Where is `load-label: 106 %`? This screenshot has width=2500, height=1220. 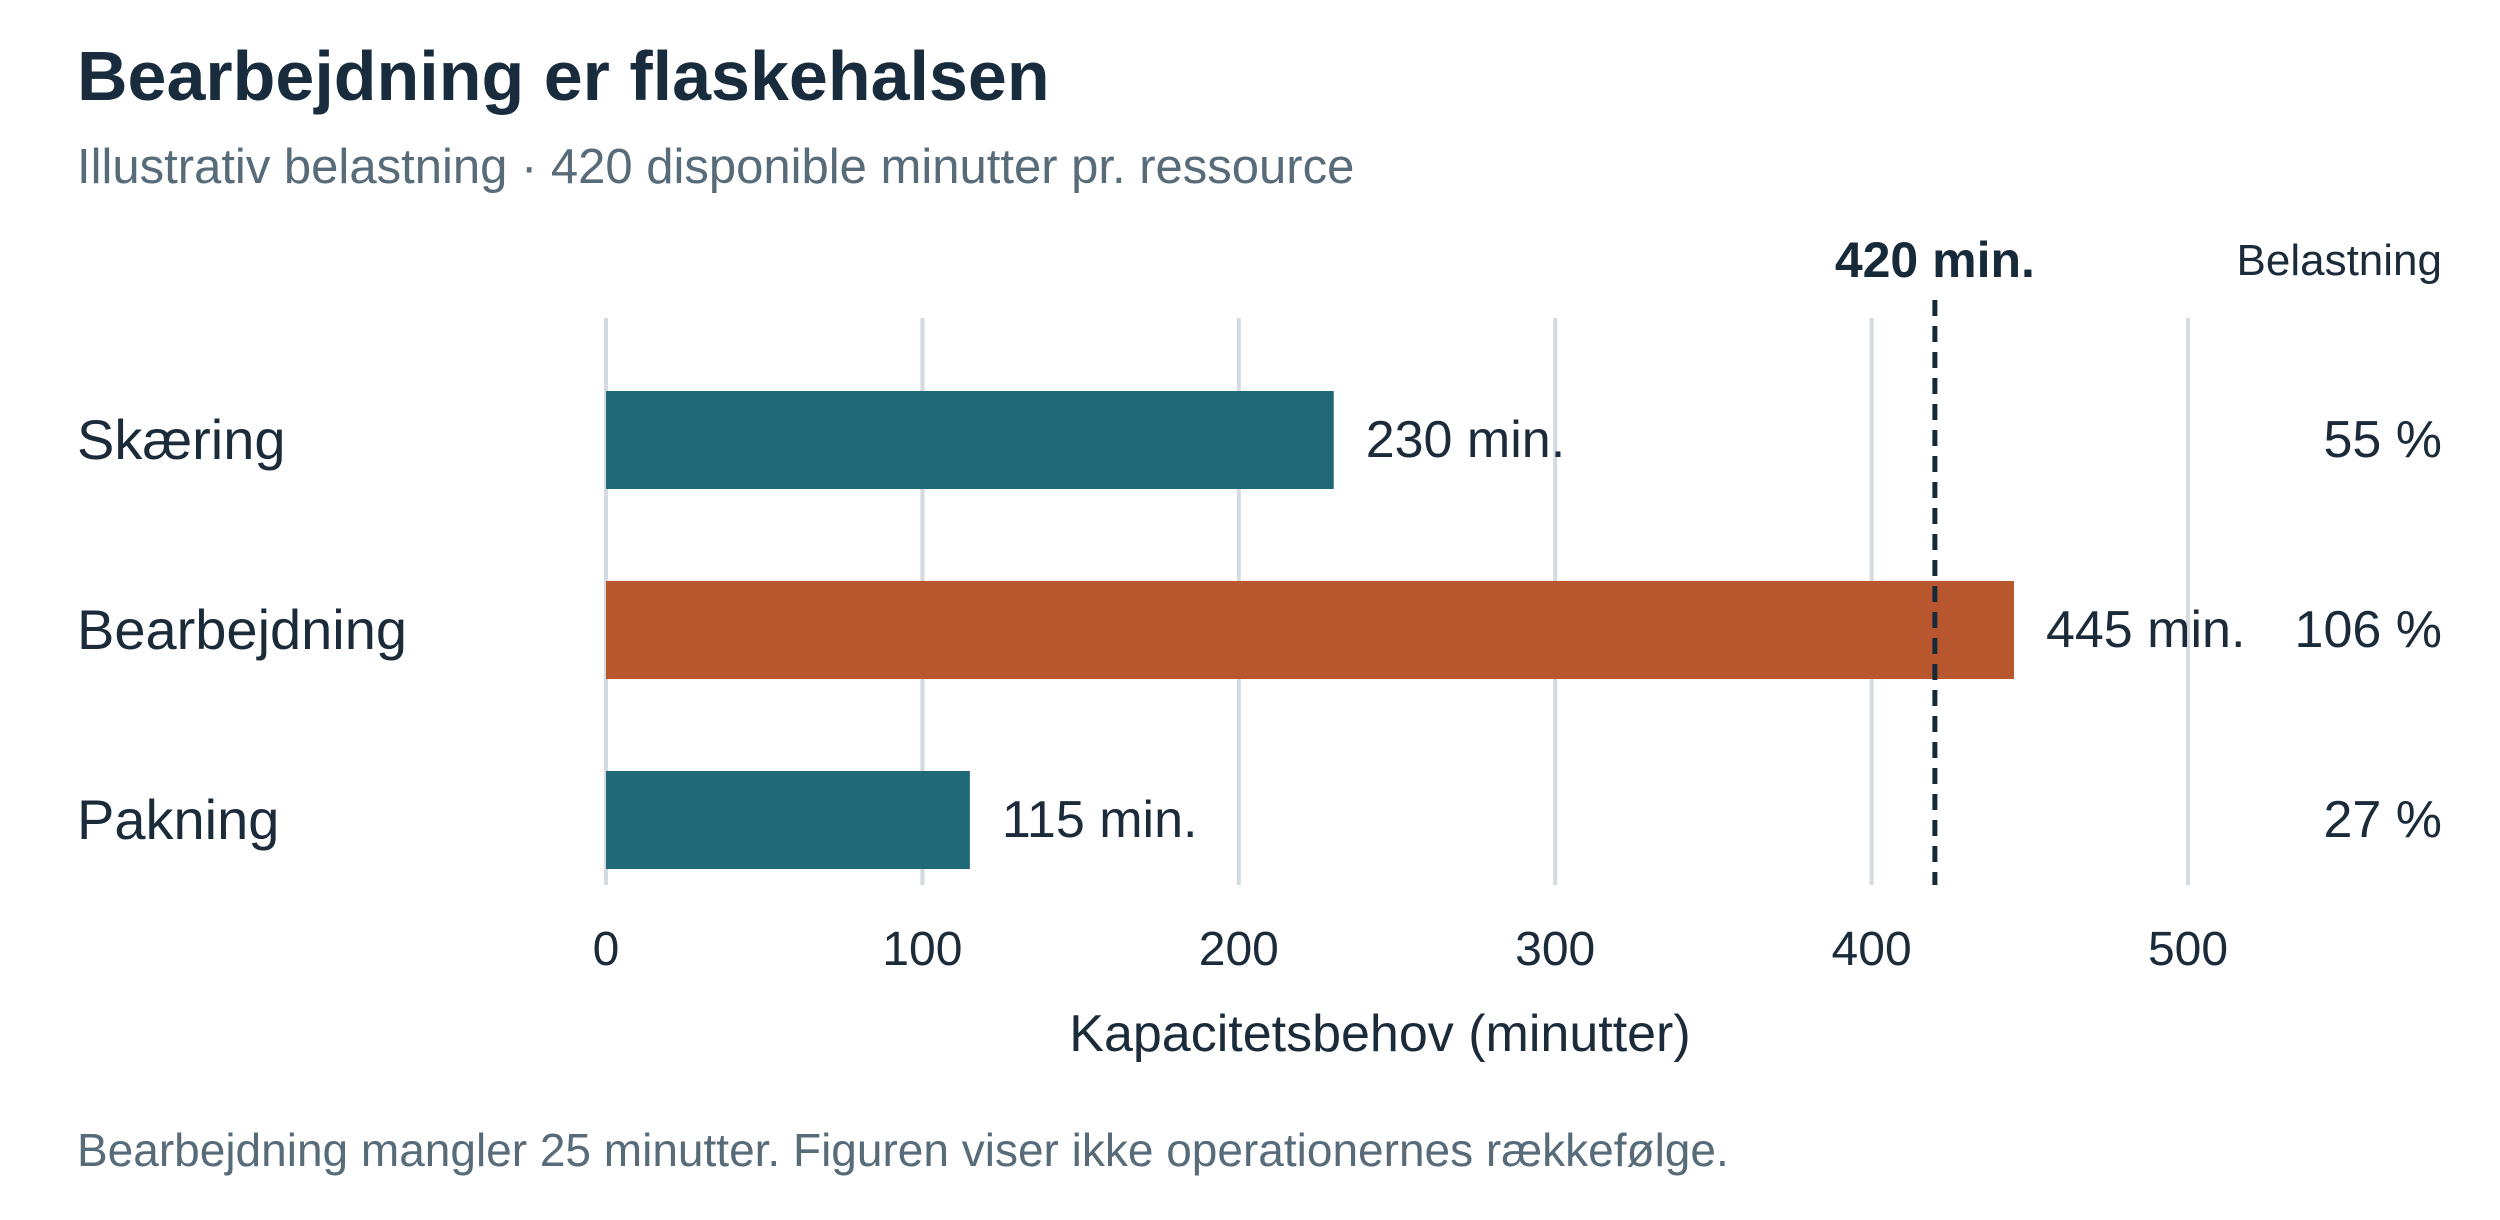 load-label: 106 % is located at coordinates (2368, 630).